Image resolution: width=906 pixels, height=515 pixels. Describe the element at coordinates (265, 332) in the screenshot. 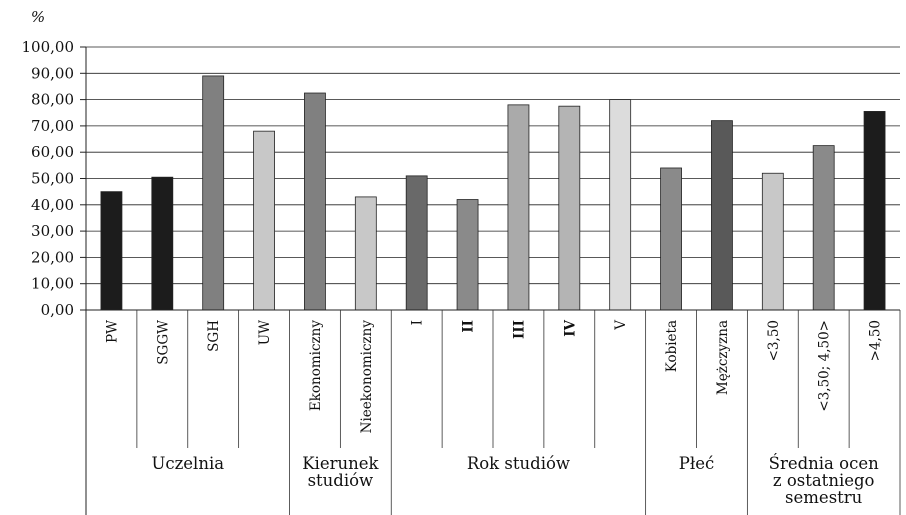

I see `category-label: UW` at that location.